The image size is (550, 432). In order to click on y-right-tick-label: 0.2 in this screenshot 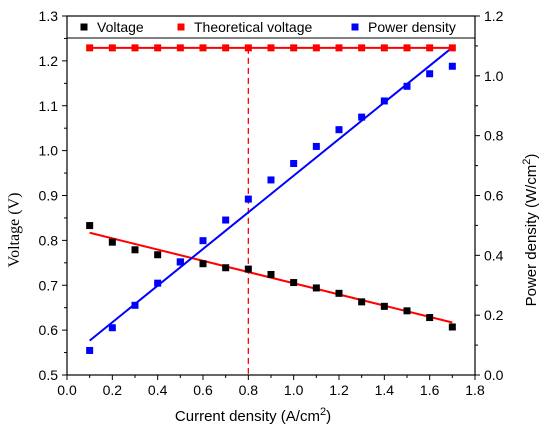, I will do `click(494, 315)`.